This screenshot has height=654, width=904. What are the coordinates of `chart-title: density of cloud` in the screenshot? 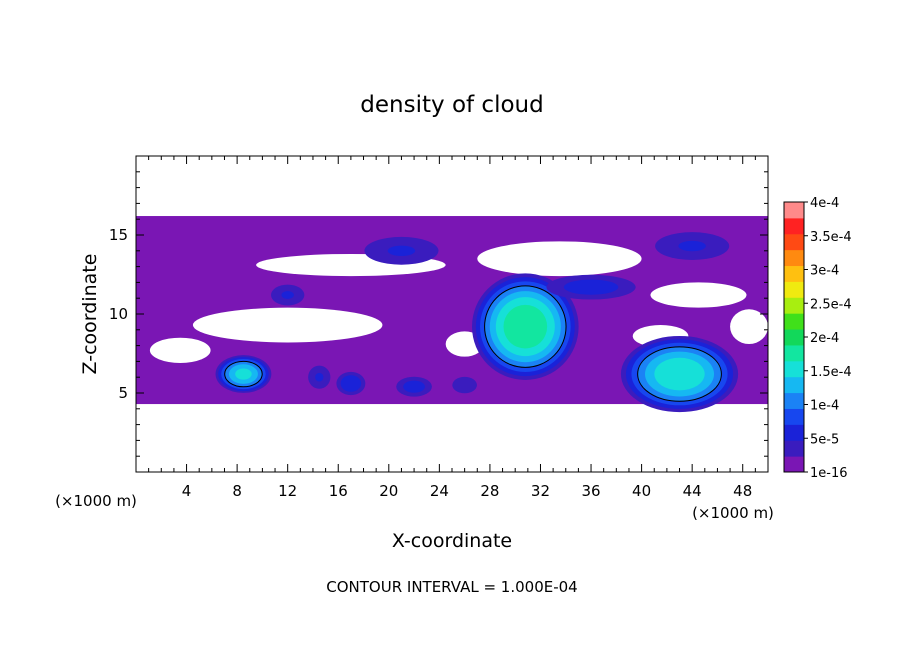 It's located at (451, 105).